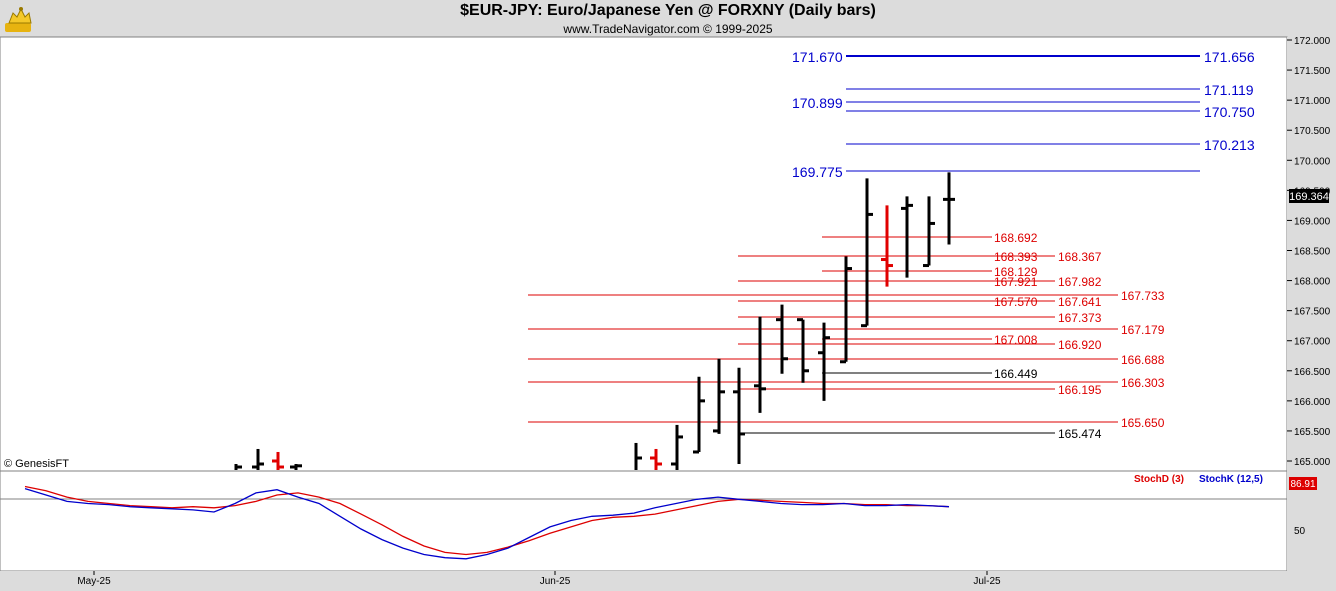 This screenshot has height=591, width=1336. Describe the element at coordinates (1312, 101) in the screenshot. I see `price-tick-label: 171.000` at that location.